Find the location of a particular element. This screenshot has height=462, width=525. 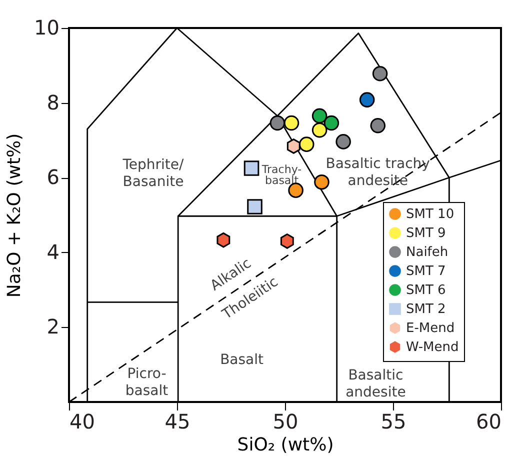

annotation: Basaltic andesite is located at coordinates (376, 383).